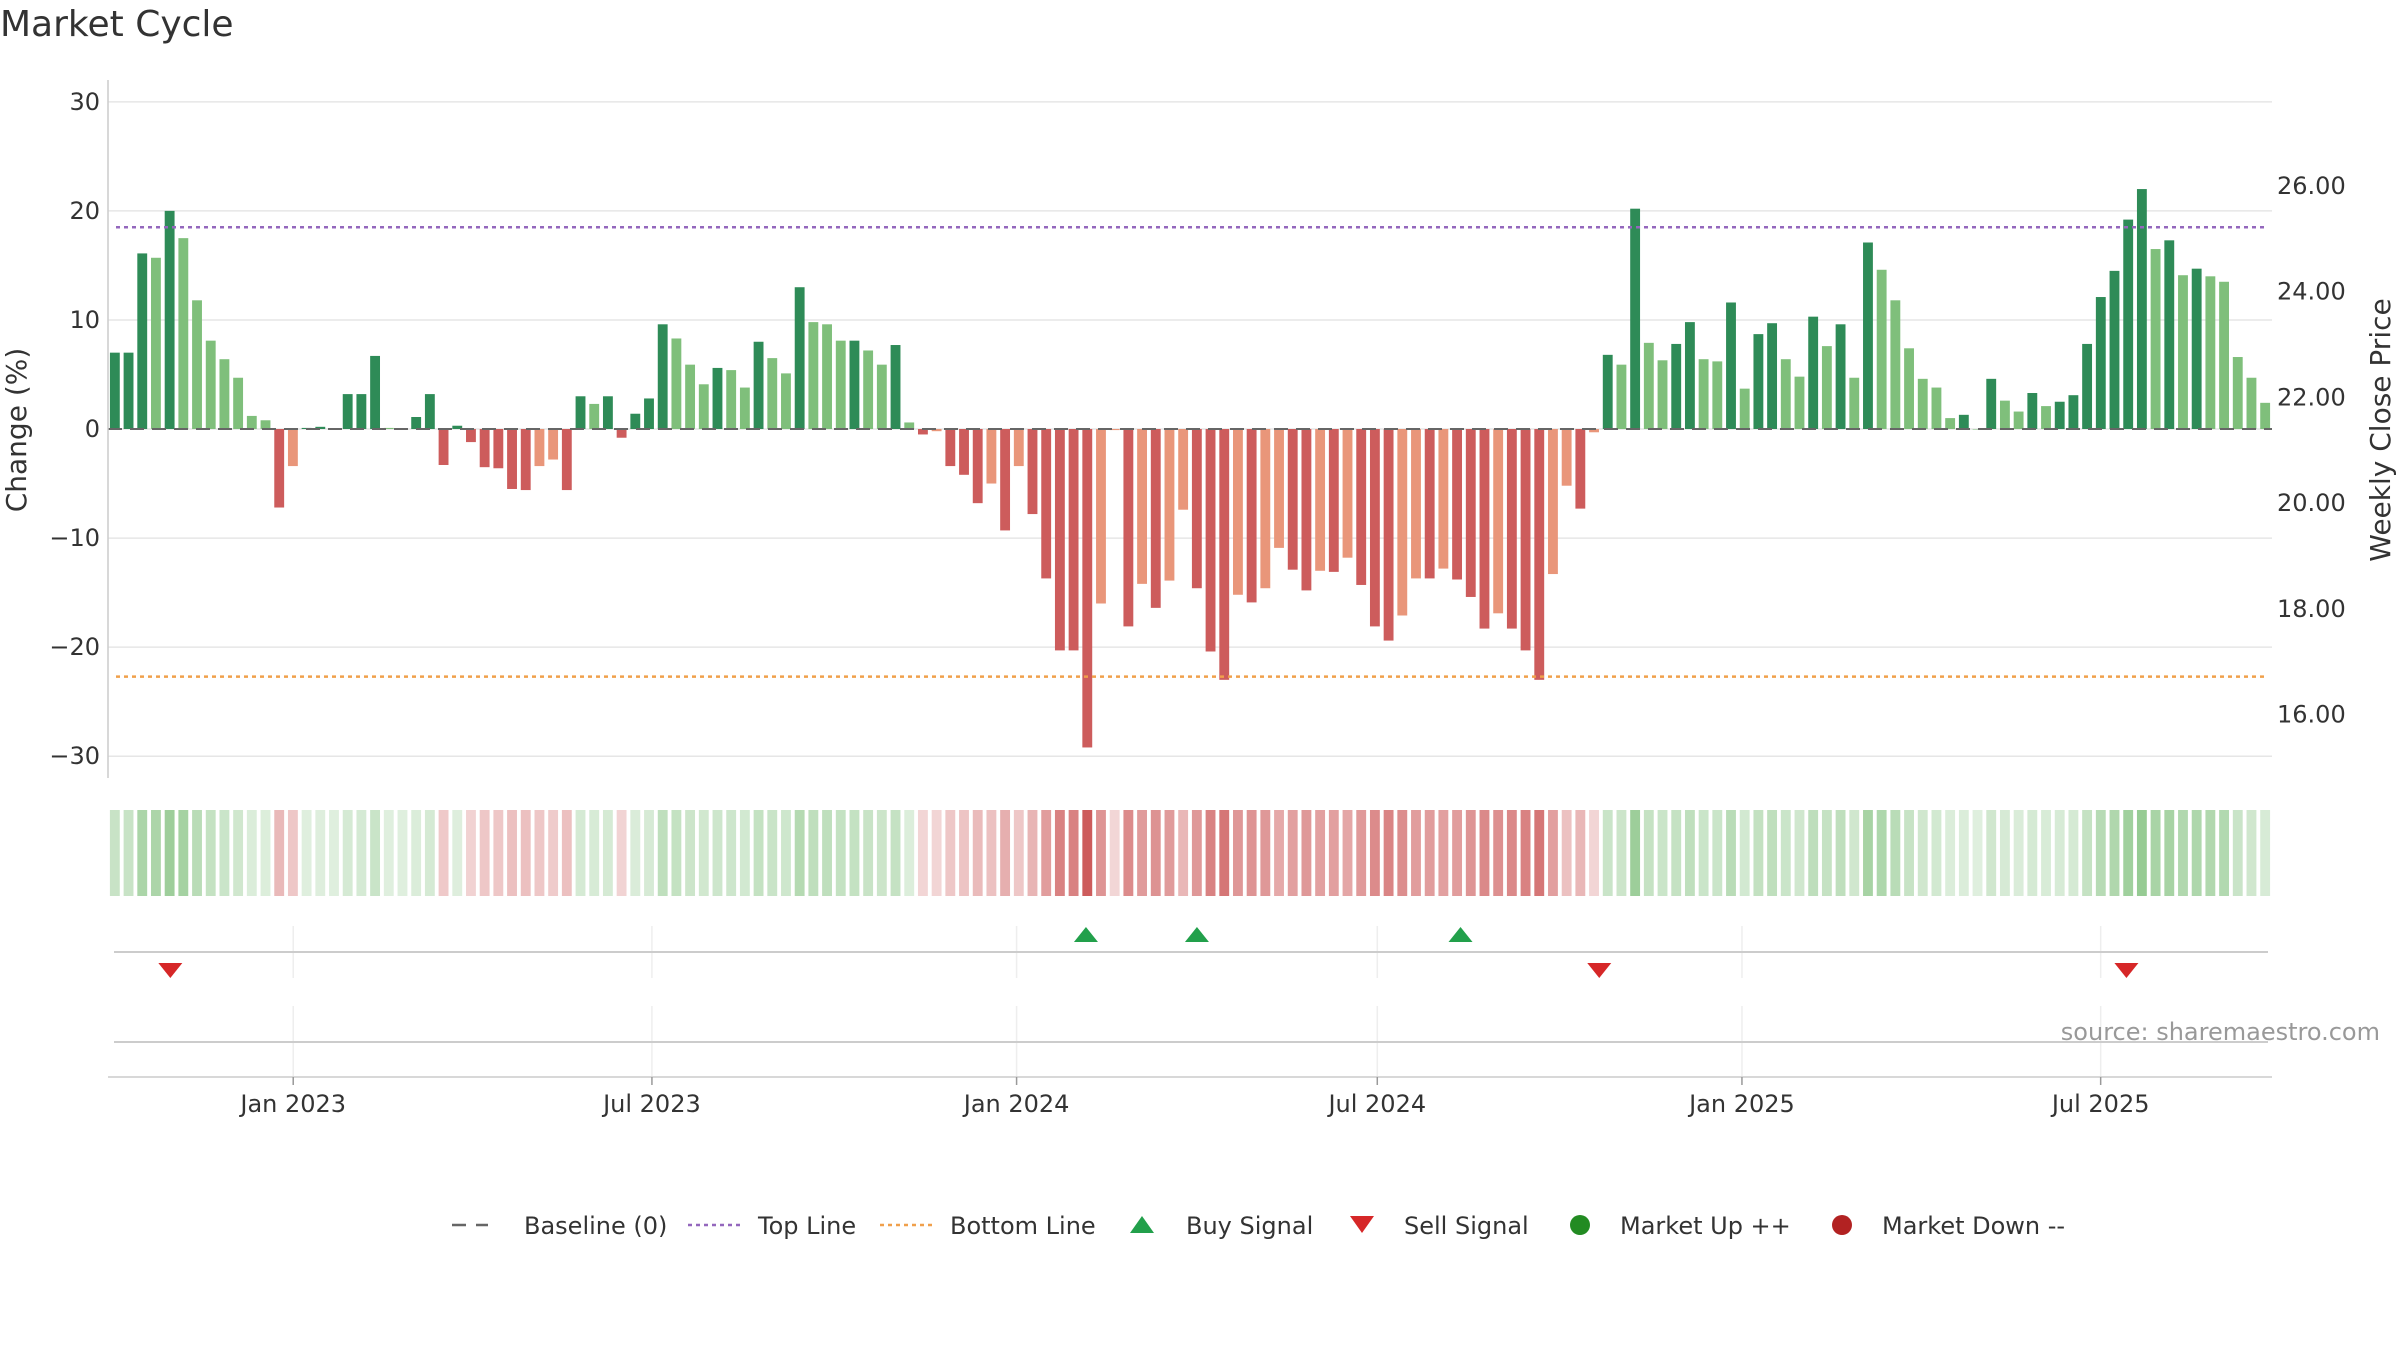  Describe the element at coordinates (16, 430) in the screenshot. I see `y-axis-left-title: Change (%)` at that location.